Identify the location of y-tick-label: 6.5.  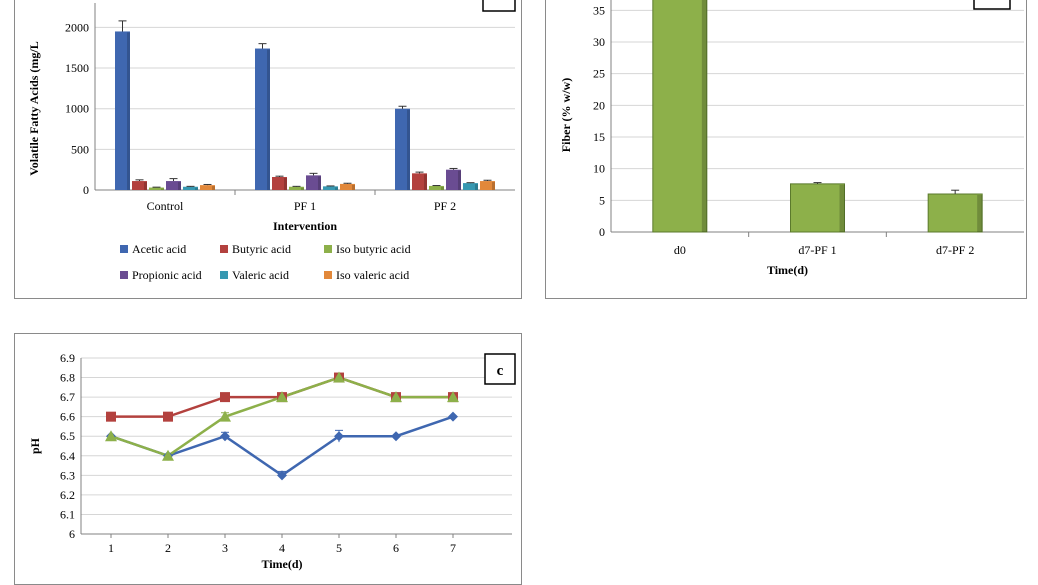
(67, 436).